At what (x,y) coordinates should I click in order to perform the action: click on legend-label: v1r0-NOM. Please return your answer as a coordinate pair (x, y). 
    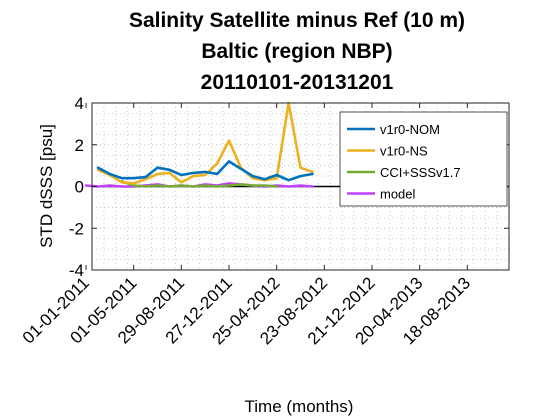
    Looking at the image, I should click on (410, 129).